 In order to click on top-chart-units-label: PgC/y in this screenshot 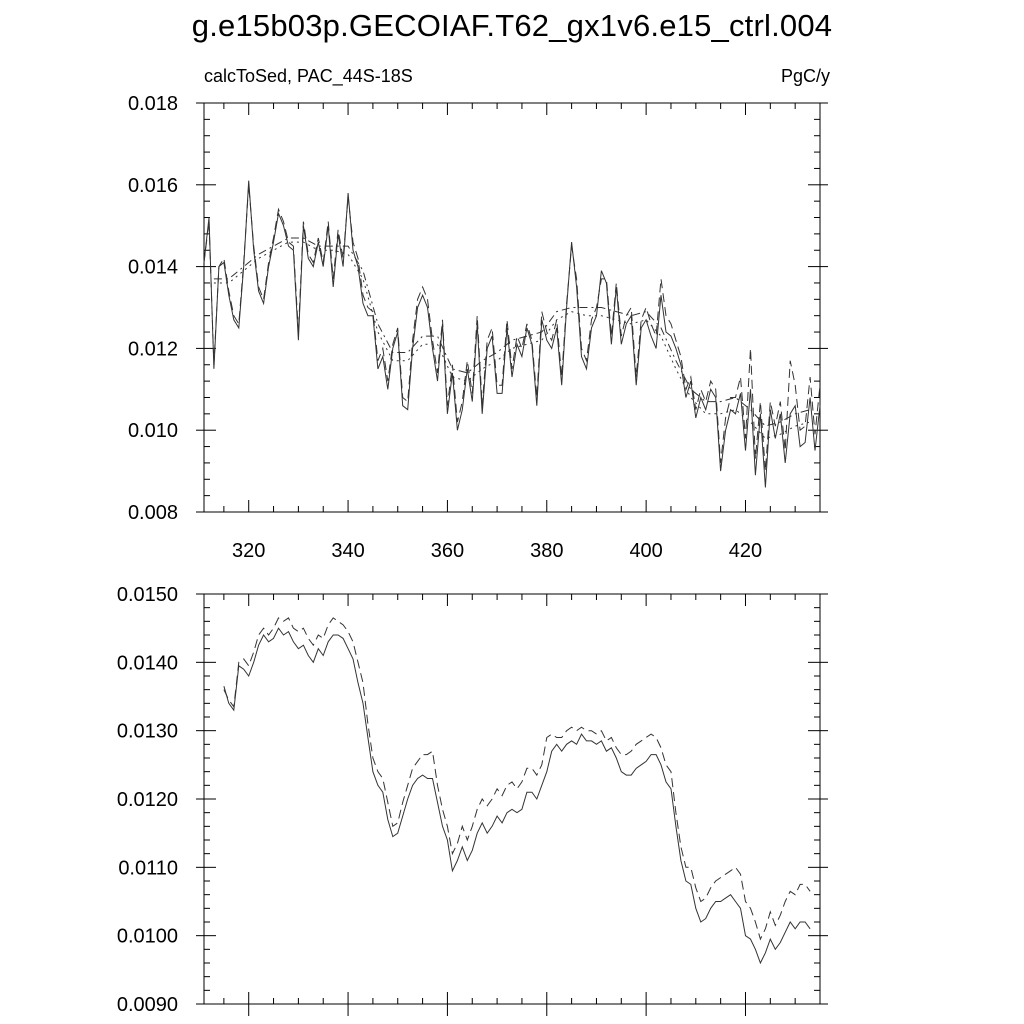, I will do `click(805, 76)`.